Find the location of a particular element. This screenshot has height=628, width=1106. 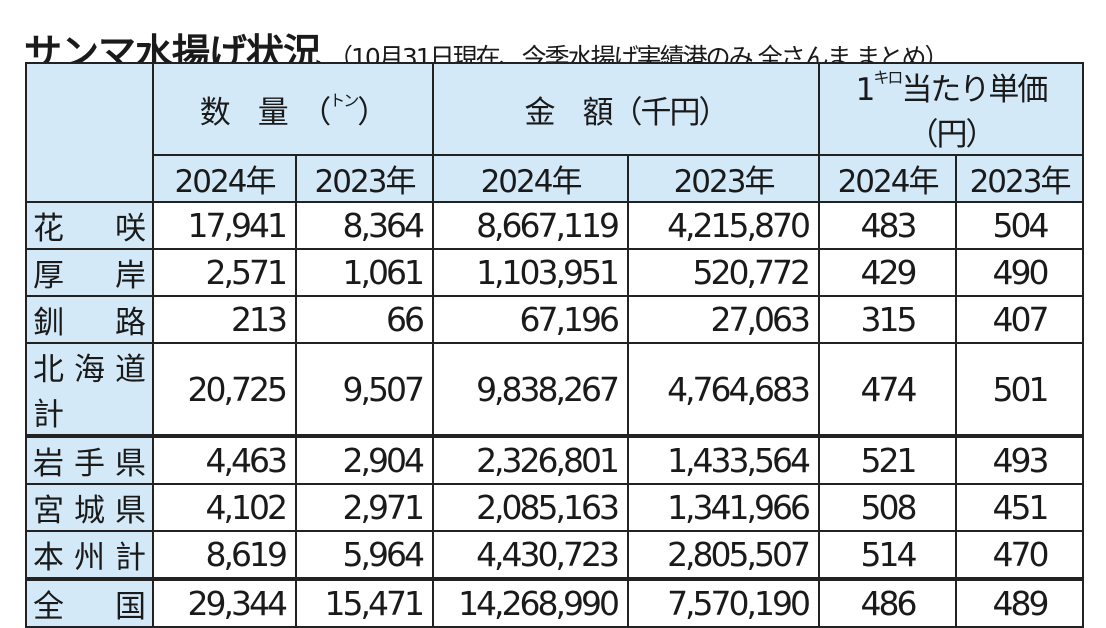

row-label: 本州計 is located at coordinates (89, 555).